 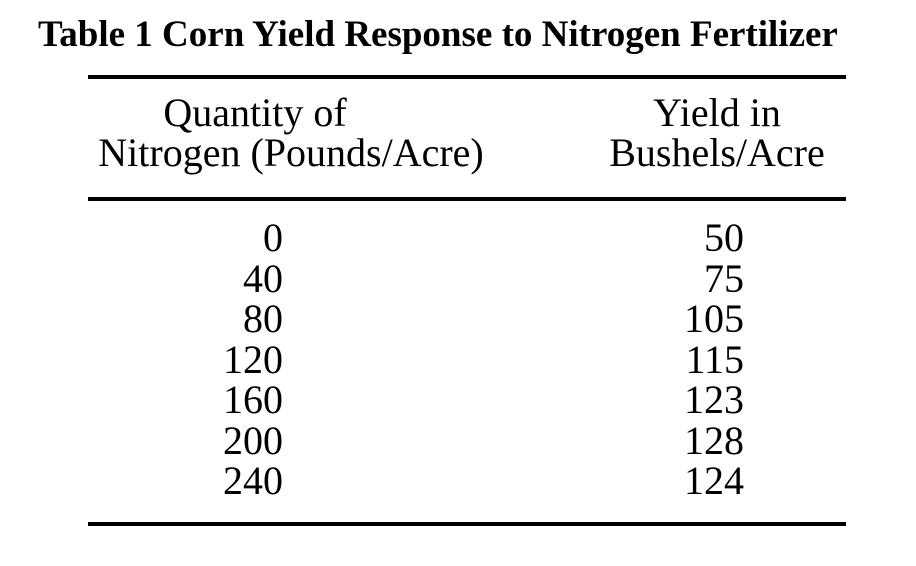 What do you see at coordinates (467, 77) in the screenshot?
I see `table-top-rule` at bounding box center [467, 77].